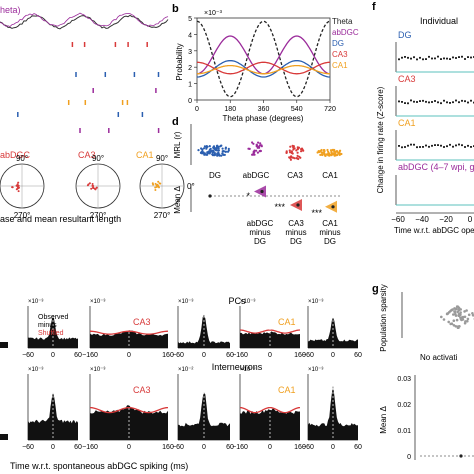  I want to click on contrast-1-l3: DG, so click(296, 241).